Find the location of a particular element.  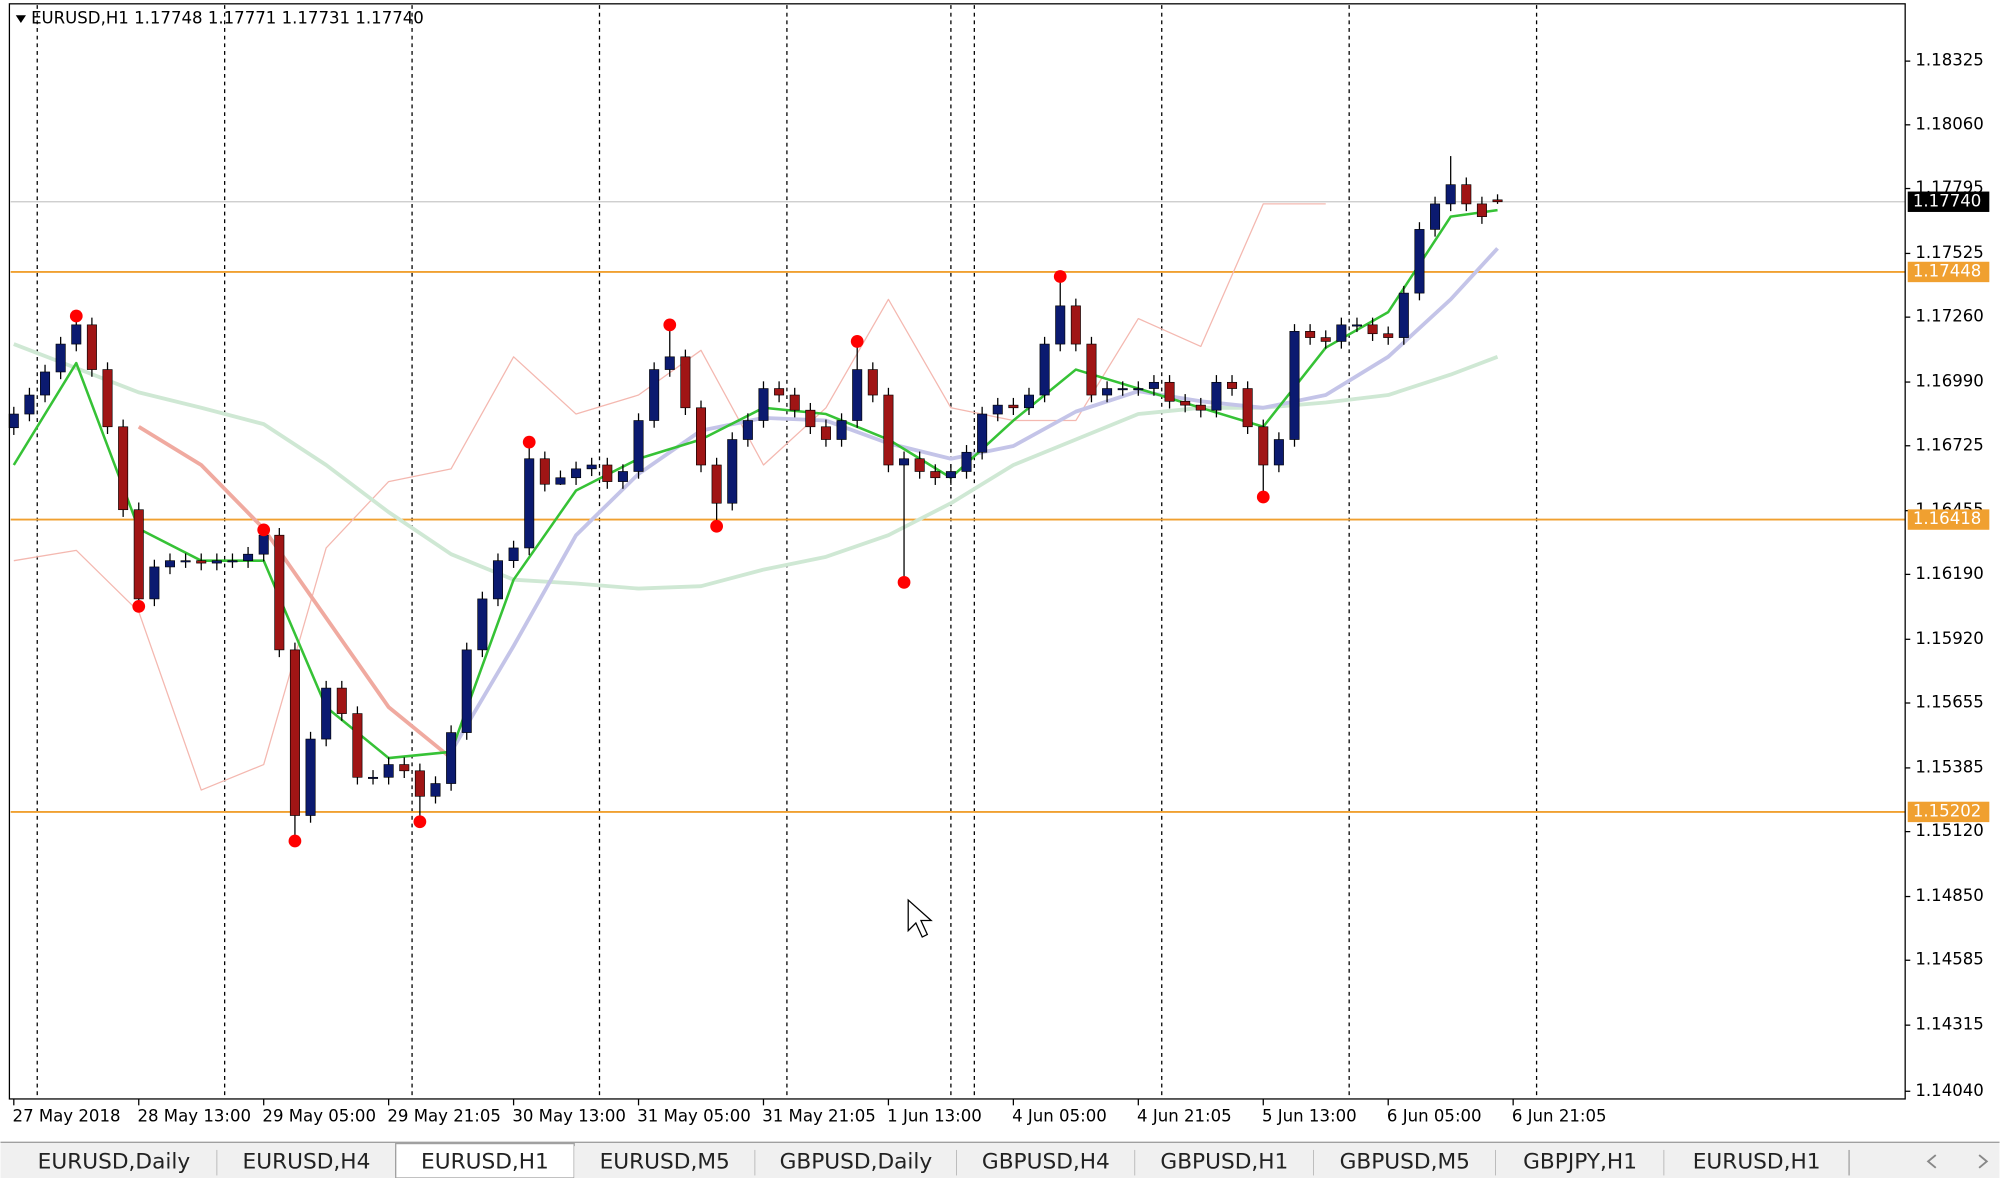

x-tick-label: 27 May 2018 is located at coordinates (67, 1115).